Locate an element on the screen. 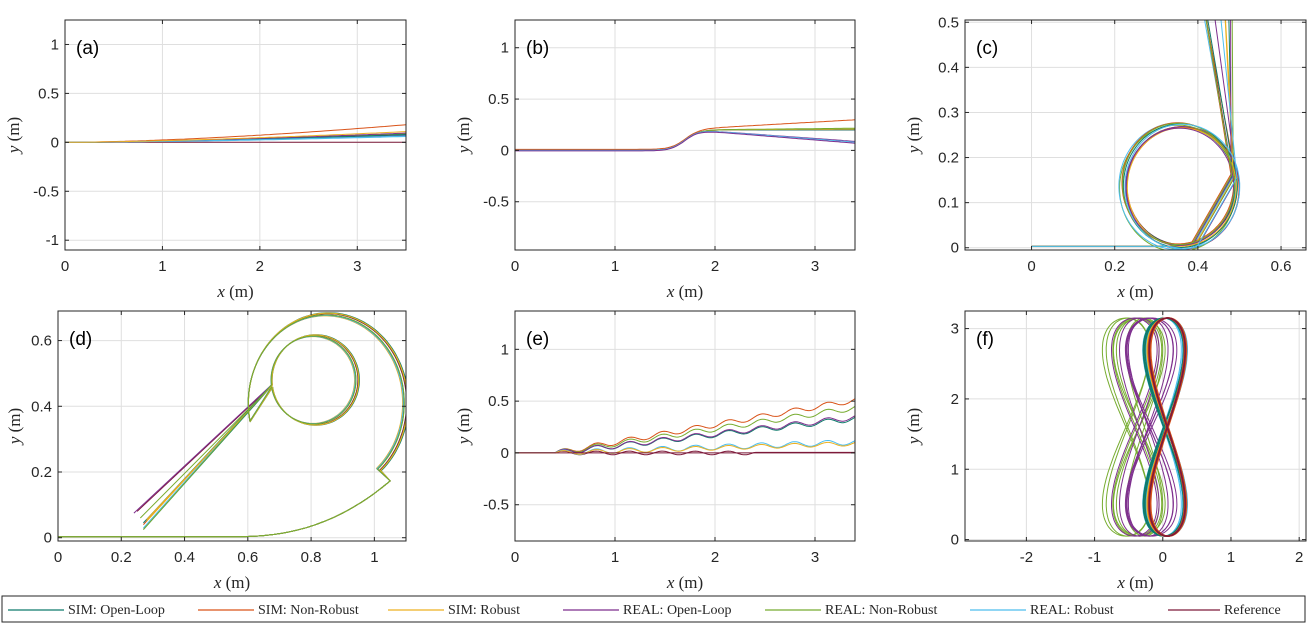 The width and height of the screenshot is (1307, 624). x-tick-label: -2 is located at coordinates (1026, 557).